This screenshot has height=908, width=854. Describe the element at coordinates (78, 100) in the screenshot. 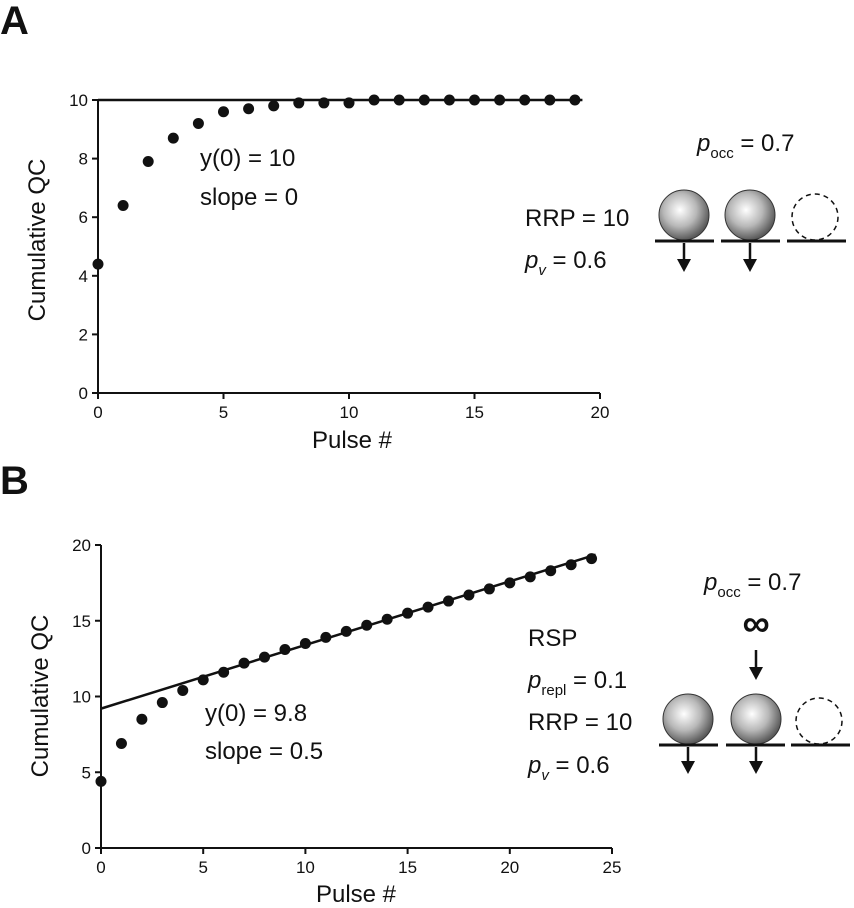

I see `panel-a-ytick-label: 10` at that location.